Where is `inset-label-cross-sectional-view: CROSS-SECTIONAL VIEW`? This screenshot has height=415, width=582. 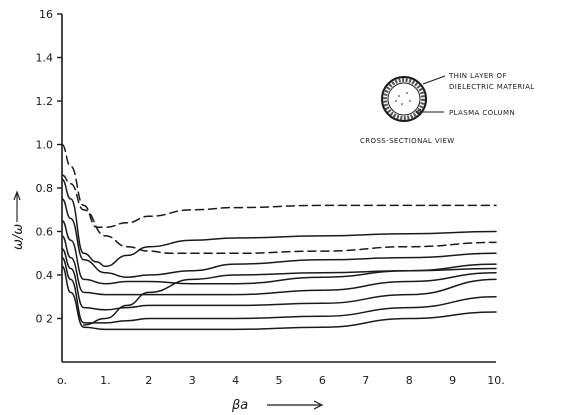 inset-label-cross-sectional-view: CROSS-SECTIONAL VIEW is located at coordinates (407, 141).